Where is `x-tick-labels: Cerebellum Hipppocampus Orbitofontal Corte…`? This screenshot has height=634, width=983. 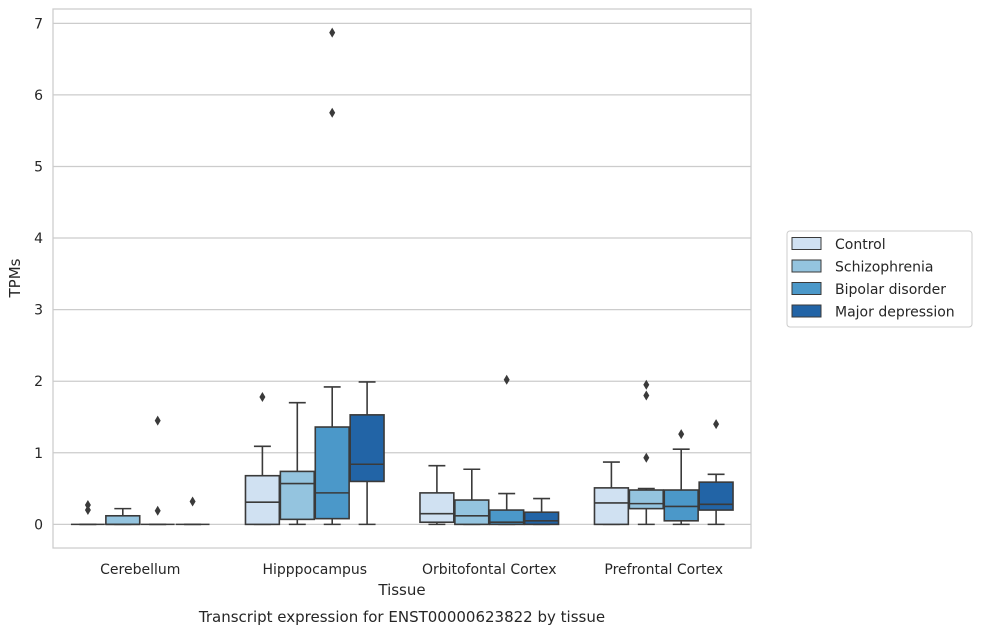 x-tick-labels: Cerebellum Hipppocampus Orbitofontal Corte… is located at coordinates (411, 570).